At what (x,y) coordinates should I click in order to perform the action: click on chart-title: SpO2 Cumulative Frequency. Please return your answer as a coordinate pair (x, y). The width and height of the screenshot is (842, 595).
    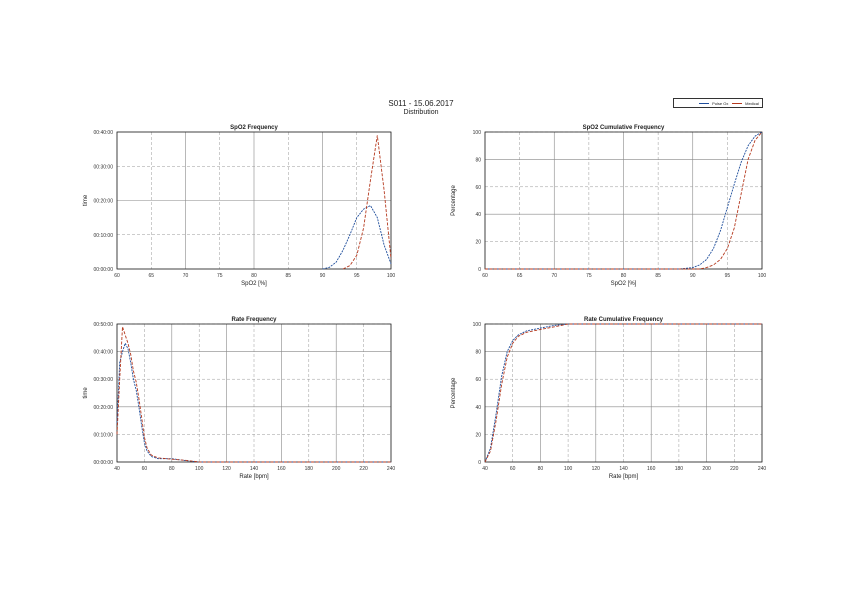
    Looking at the image, I should click on (624, 128).